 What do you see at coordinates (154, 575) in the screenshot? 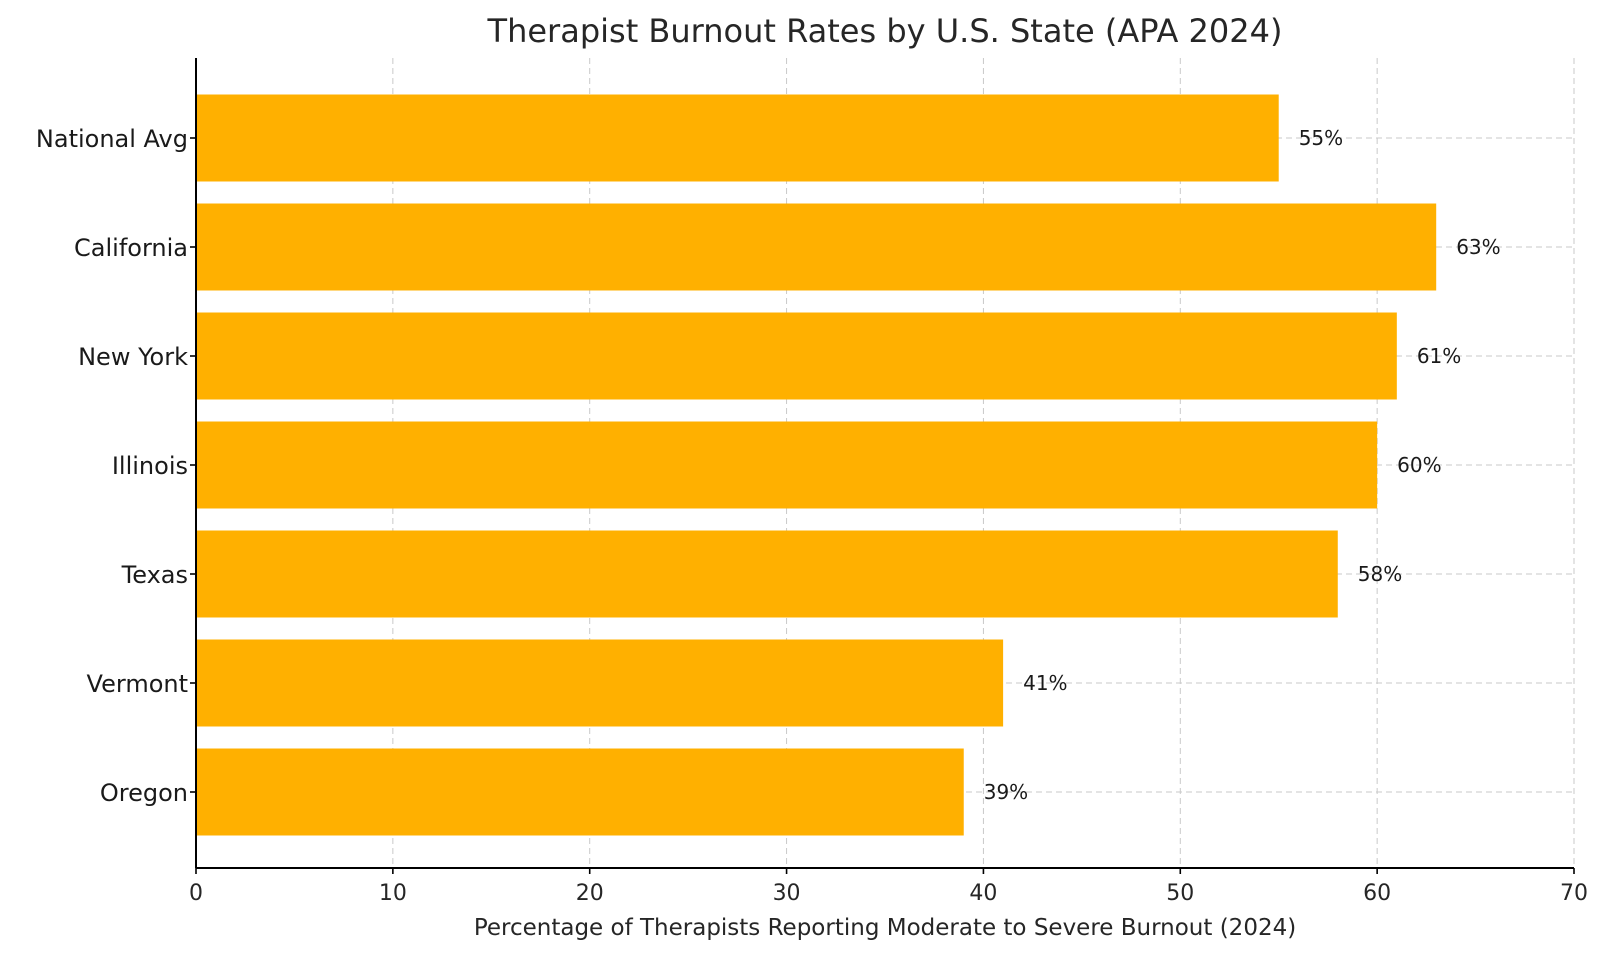
I see `category-tick-label: Texas` at bounding box center [154, 575].